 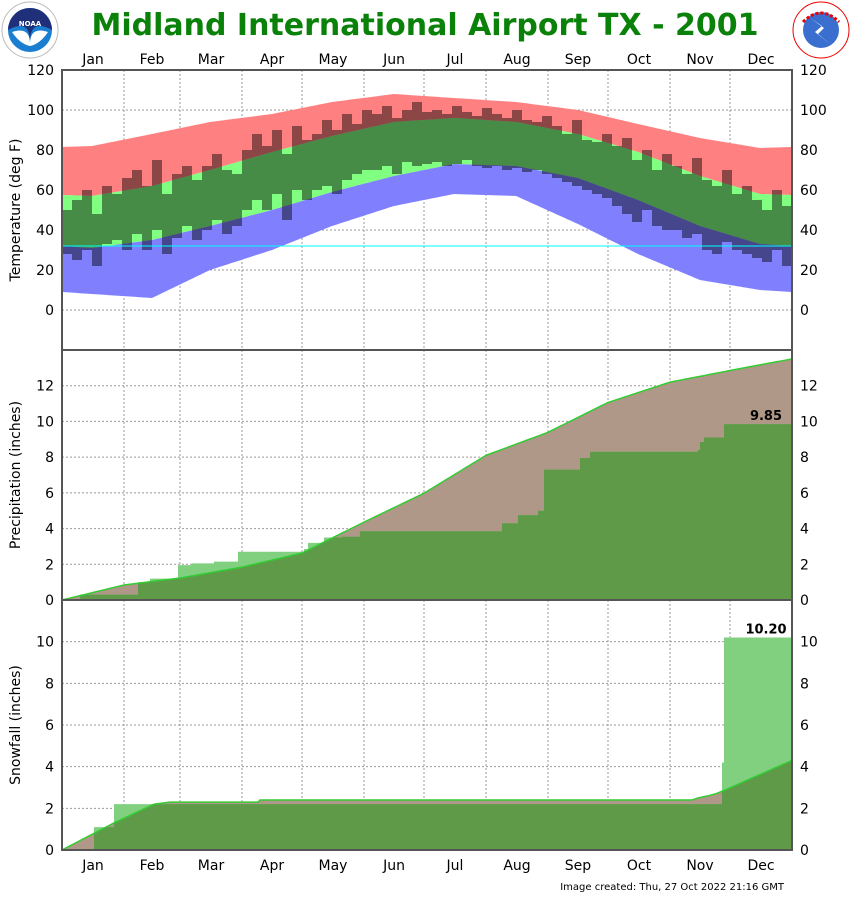 I want to click on y-tick-label-left: 0, so click(x=49, y=601).